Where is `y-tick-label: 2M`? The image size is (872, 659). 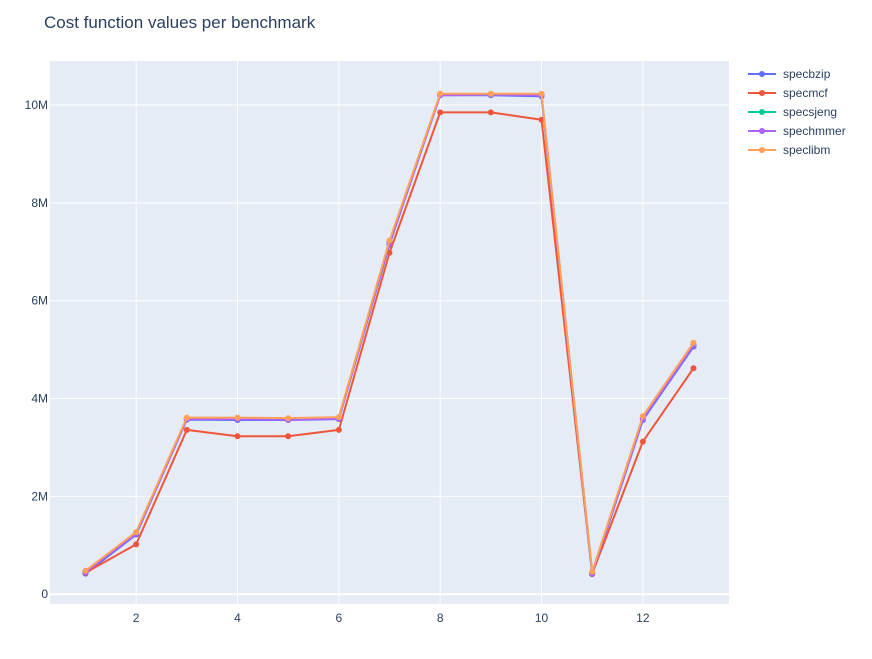 y-tick-label: 2M is located at coordinates (39, 496).